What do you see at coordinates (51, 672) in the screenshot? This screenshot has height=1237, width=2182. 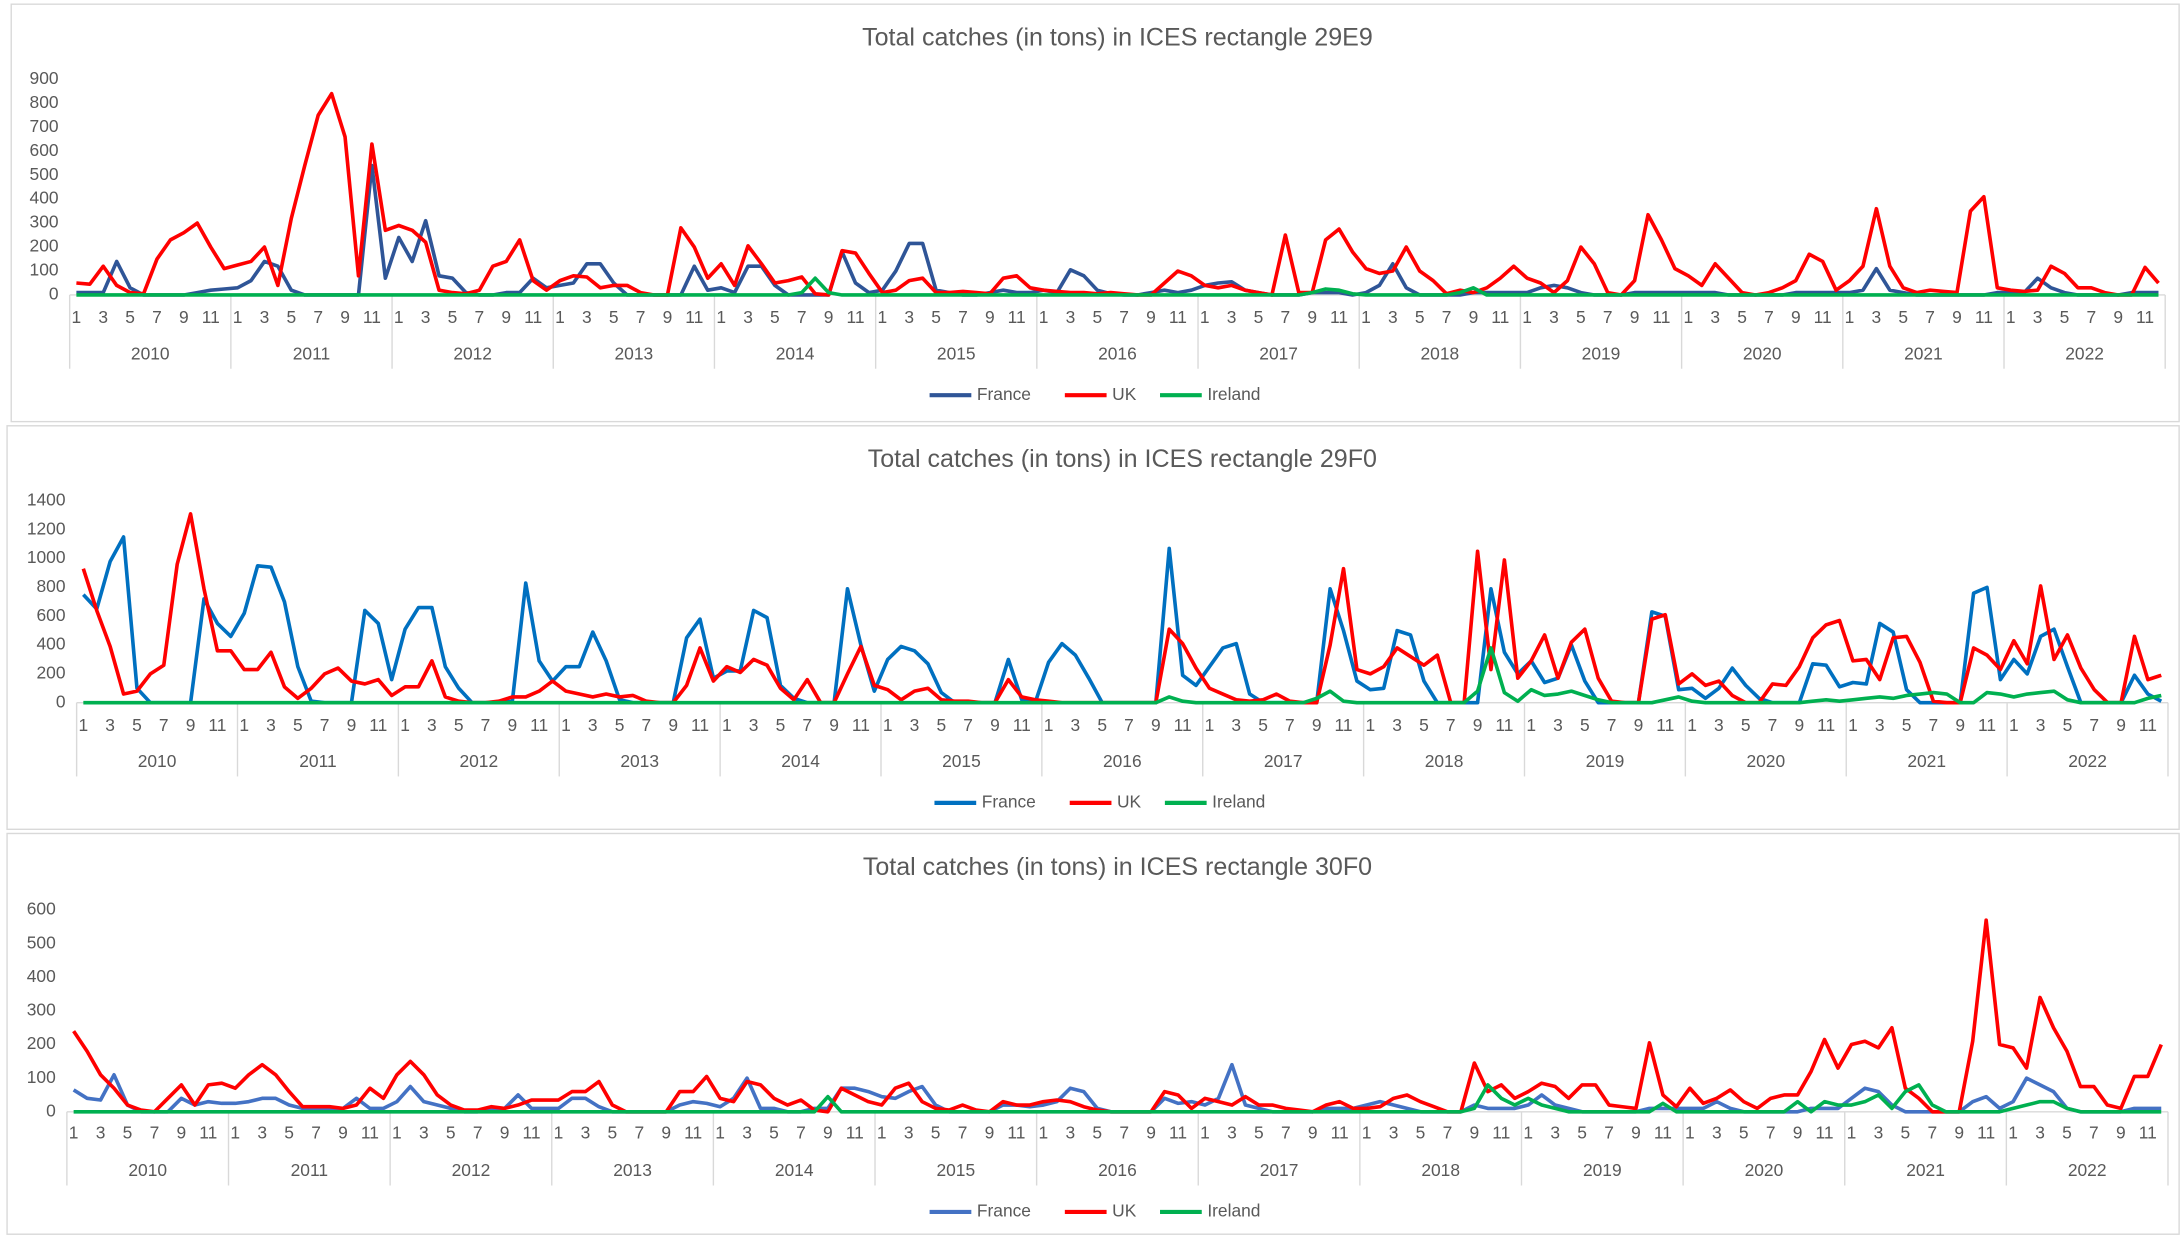 I see `y-tick-label: 200` at bounding box center [51, 672].